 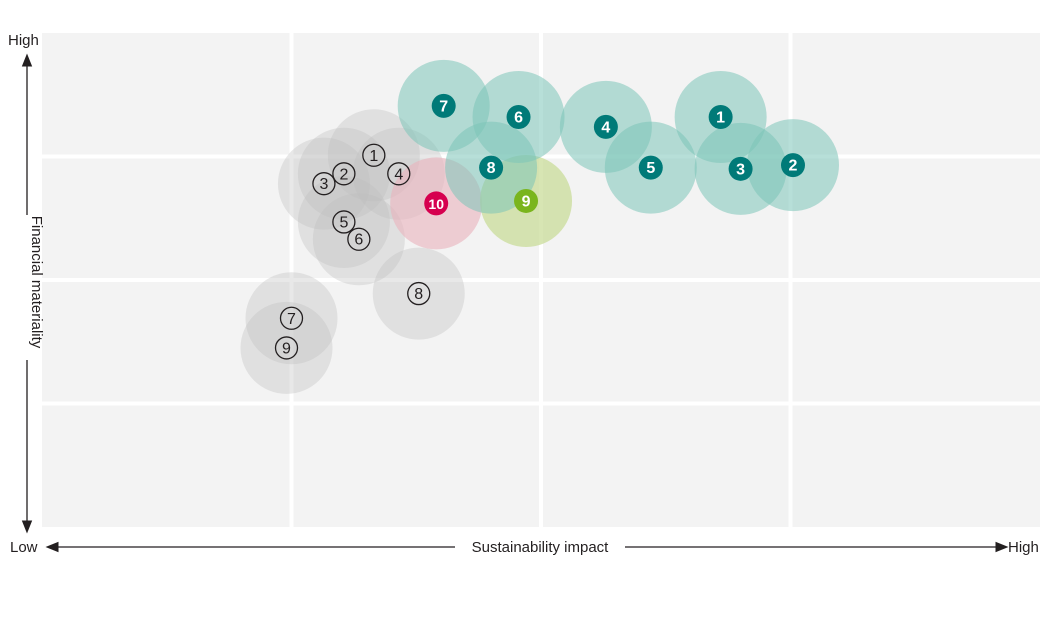 I want to click on gray-marker-7: 7, so click(x=291, y=318).